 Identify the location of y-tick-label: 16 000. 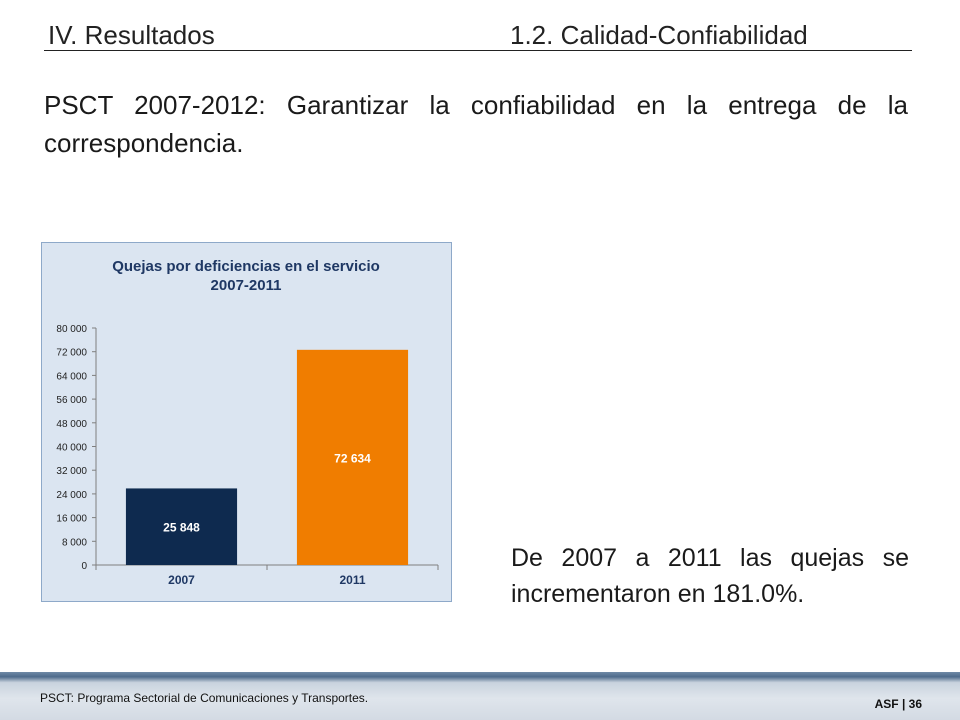
(71, 519).